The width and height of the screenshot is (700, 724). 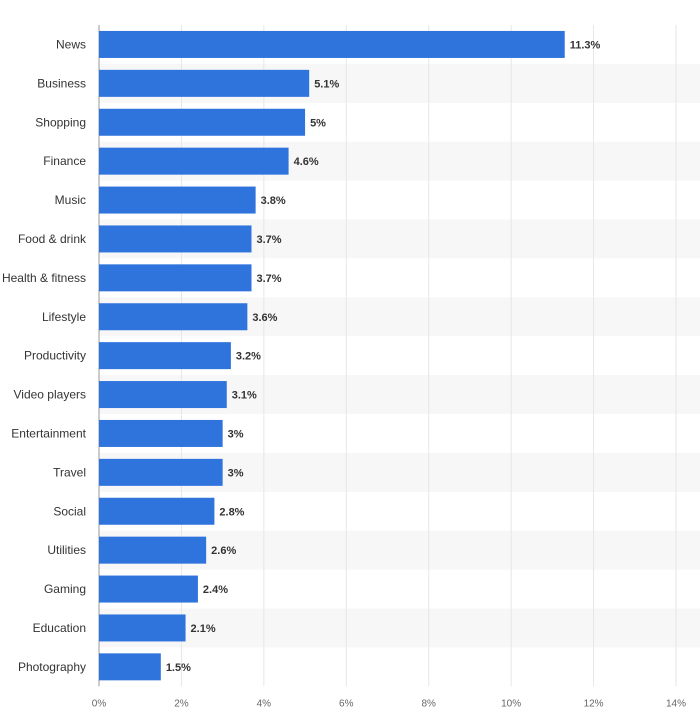 What do you see at coordinates (273, 201) in the screenshot?
I see `value-label: 3.8%` at bounding box center [273, 201].